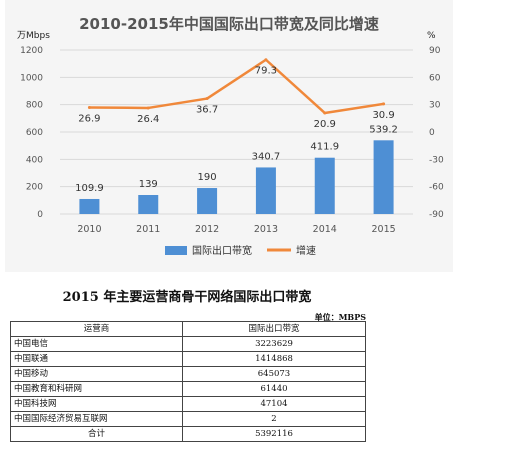 The height and width of the screenshot is (460, 518). I want to click on right-tick-label: -30, so click(436, 160).